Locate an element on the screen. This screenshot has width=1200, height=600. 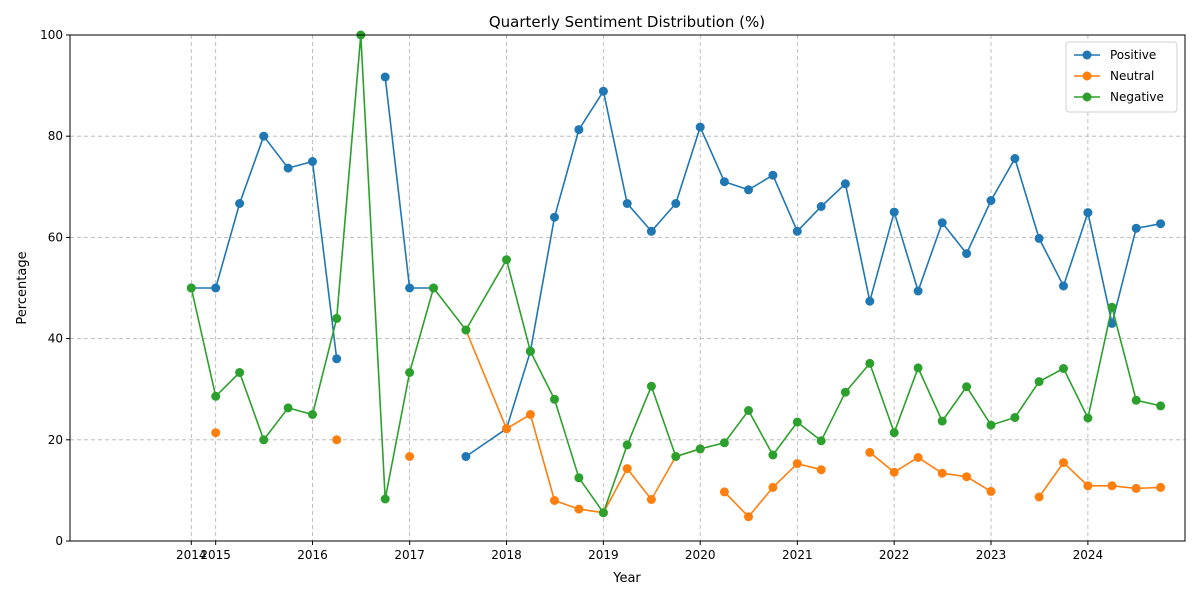
x-tick-label: 2024 is located at coordinates (1088, 555).